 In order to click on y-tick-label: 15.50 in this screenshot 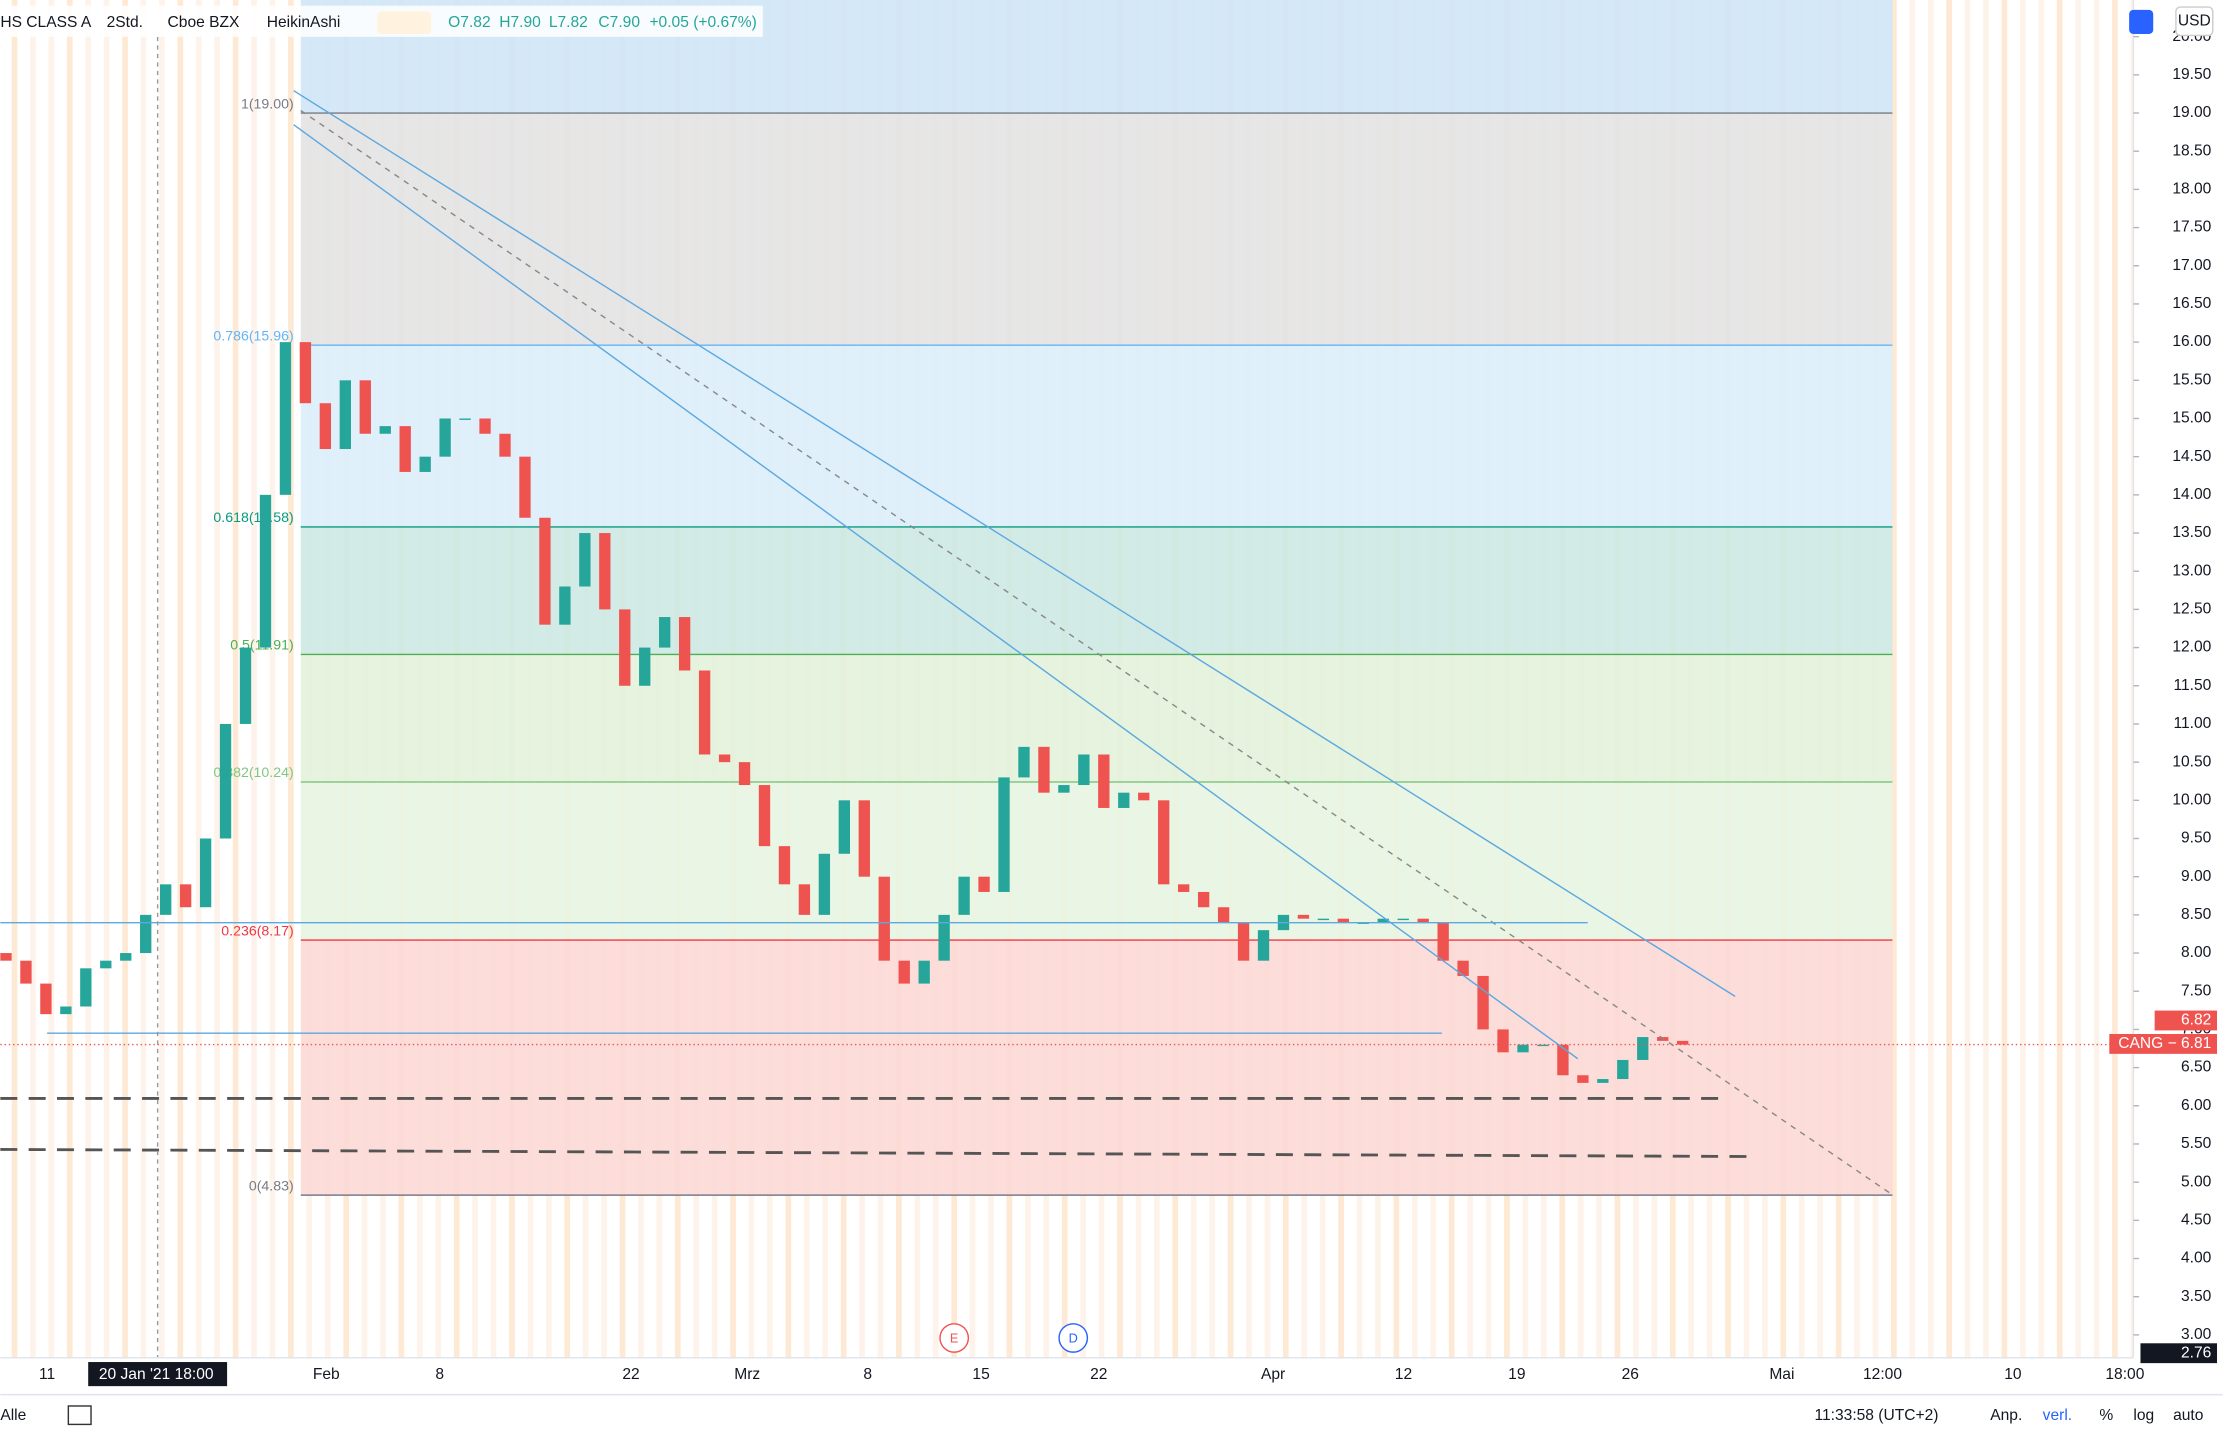, I will do `click(2191, 379)`.